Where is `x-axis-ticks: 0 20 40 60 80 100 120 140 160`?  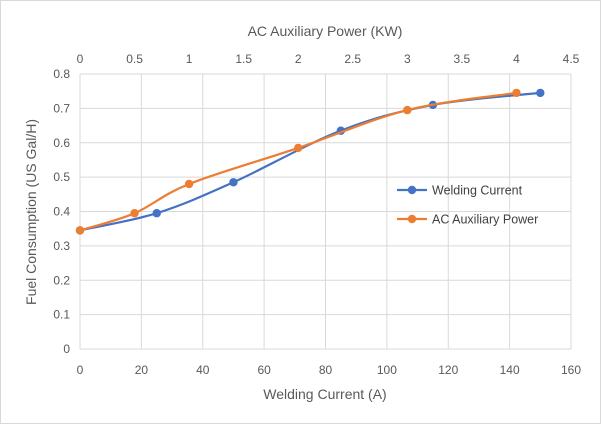 x-axis-ticks: 0 20 40 60 80 100 120 140 160 is located at coordinates (329, 370).